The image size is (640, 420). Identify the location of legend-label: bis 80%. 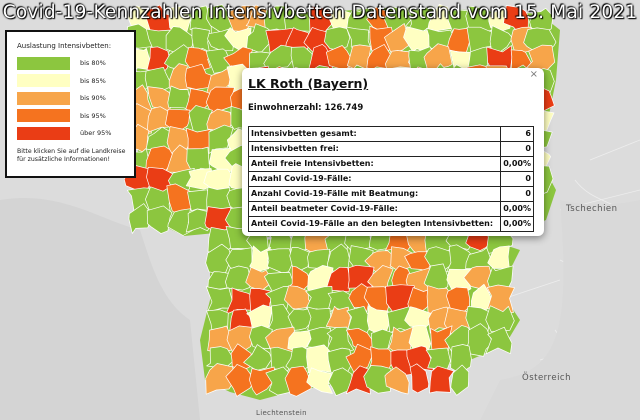
(93, 63).